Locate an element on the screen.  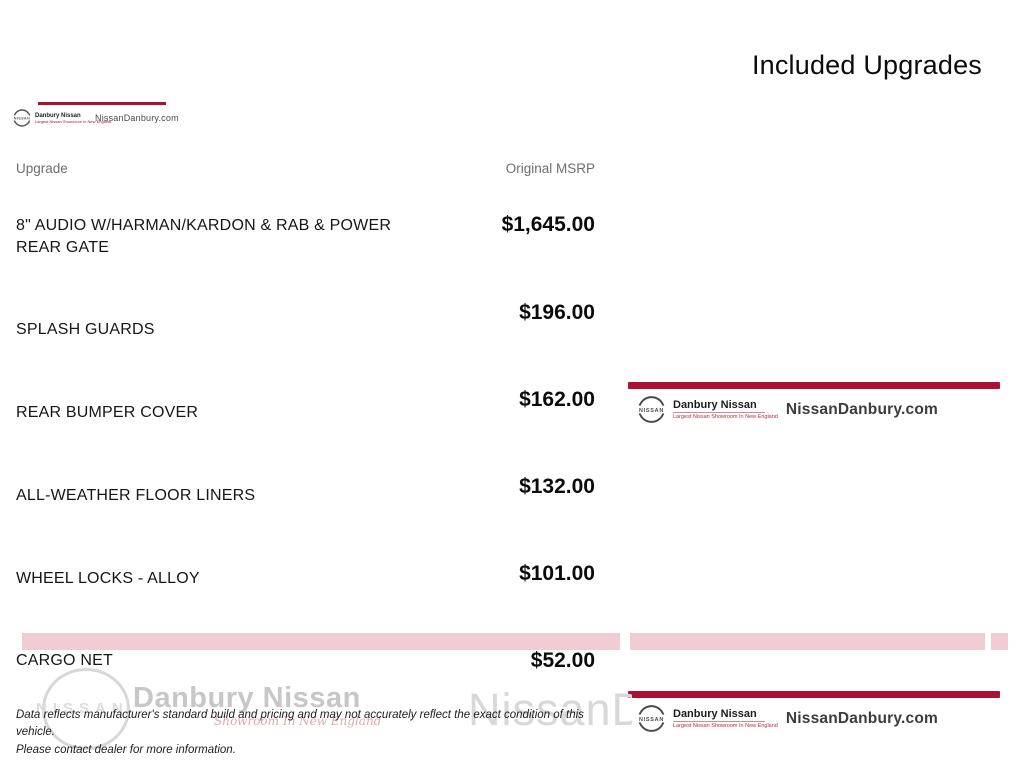
upgrade-price: $1,645.00 is located at coordinates (548, 224).